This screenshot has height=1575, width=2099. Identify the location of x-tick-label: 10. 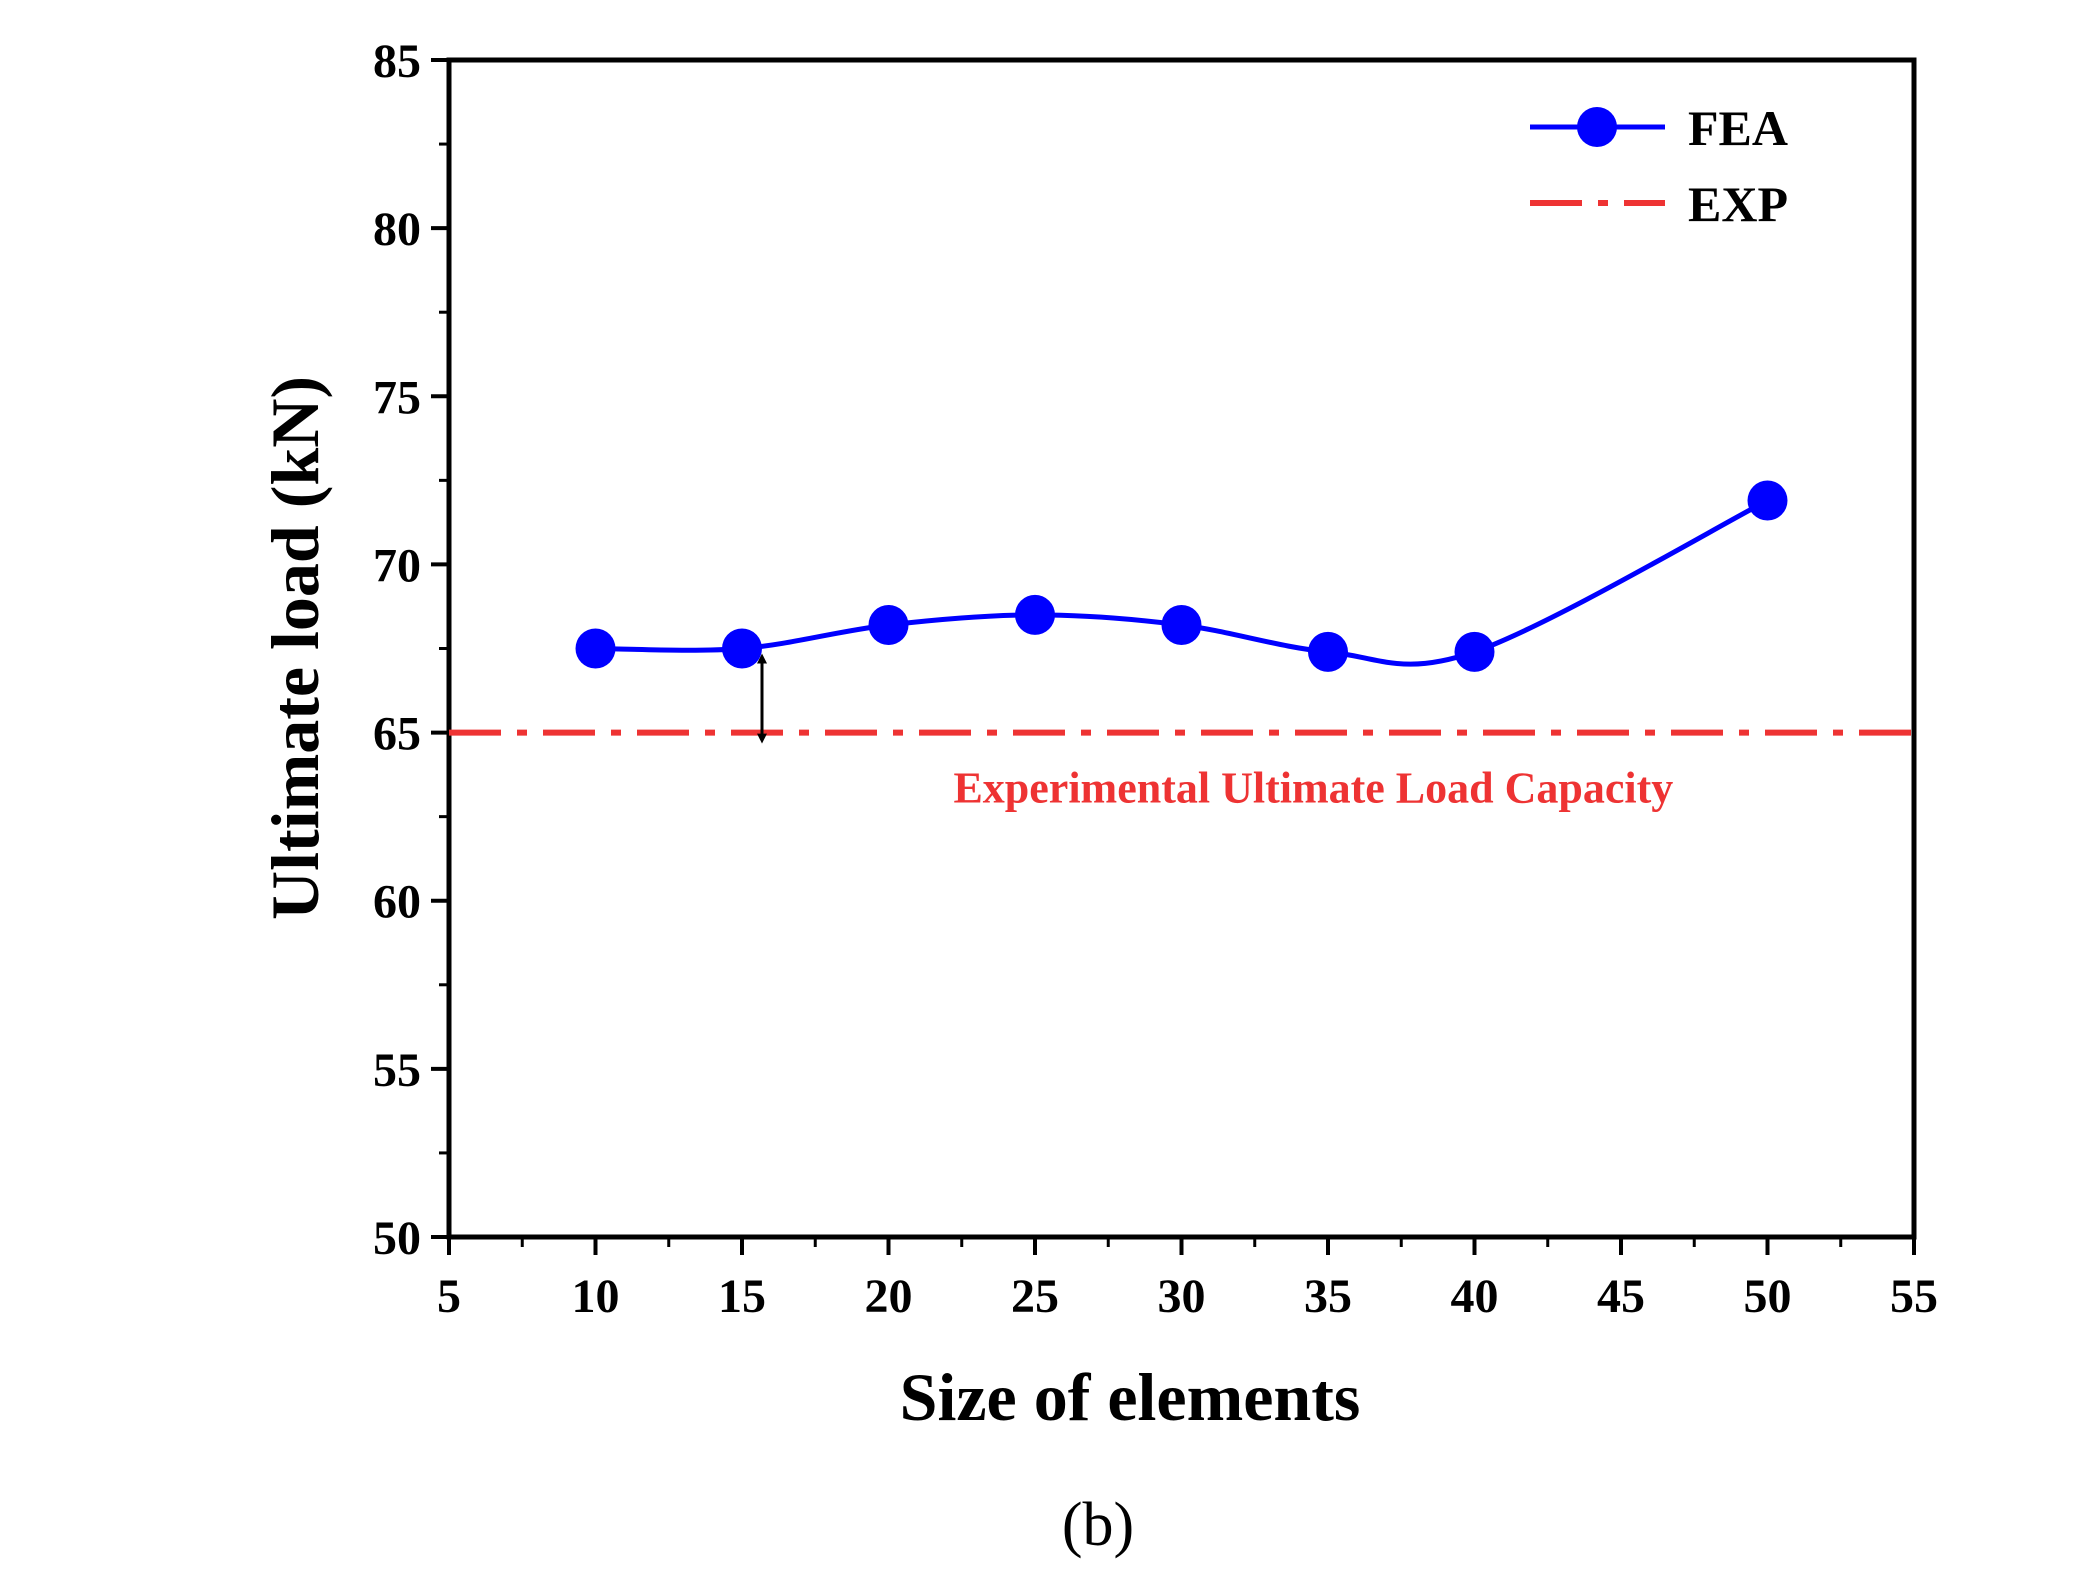
(596, 1296).